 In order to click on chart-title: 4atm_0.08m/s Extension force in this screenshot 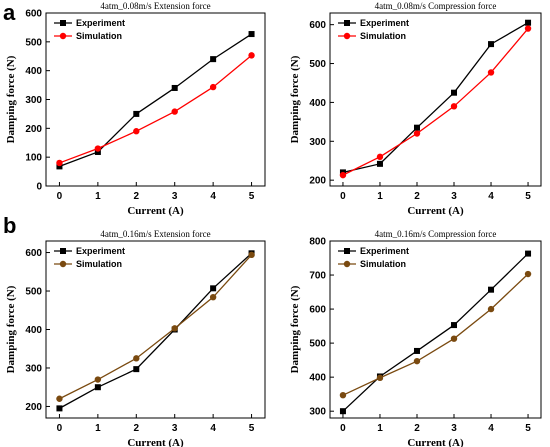, I will do `click(155, 6)`.